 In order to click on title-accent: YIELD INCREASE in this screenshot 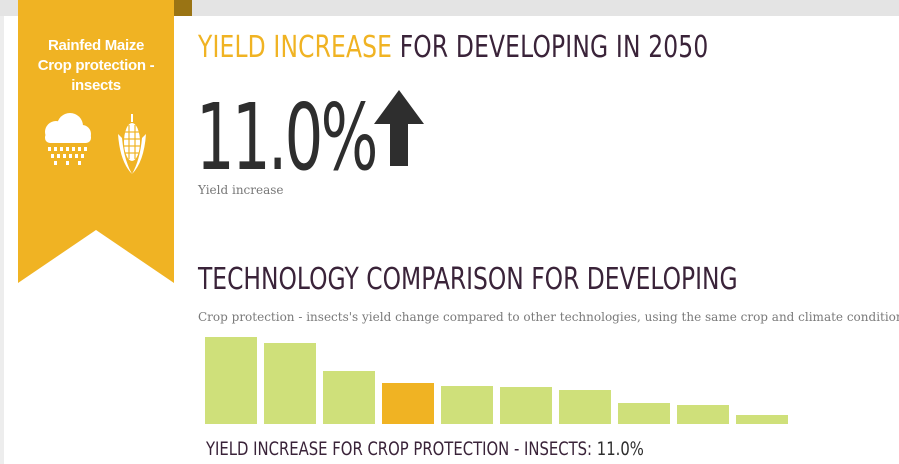, I will do `click(295, 47)`.